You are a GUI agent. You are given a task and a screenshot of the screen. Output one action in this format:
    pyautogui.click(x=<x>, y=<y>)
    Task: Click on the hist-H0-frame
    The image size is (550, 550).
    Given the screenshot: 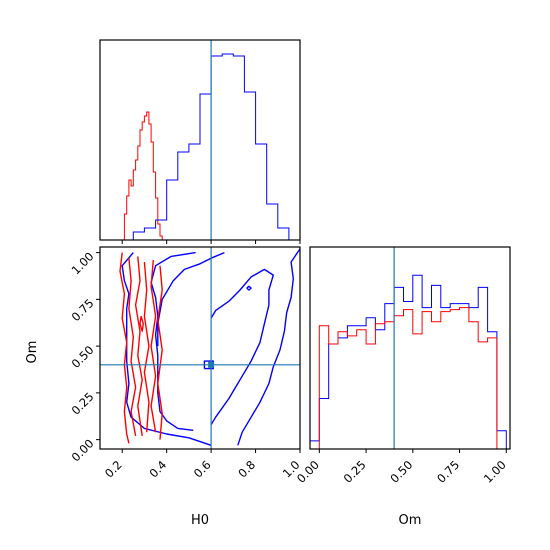 What is the action you would take?
    pyautogui.click(x=200, y=140)
    